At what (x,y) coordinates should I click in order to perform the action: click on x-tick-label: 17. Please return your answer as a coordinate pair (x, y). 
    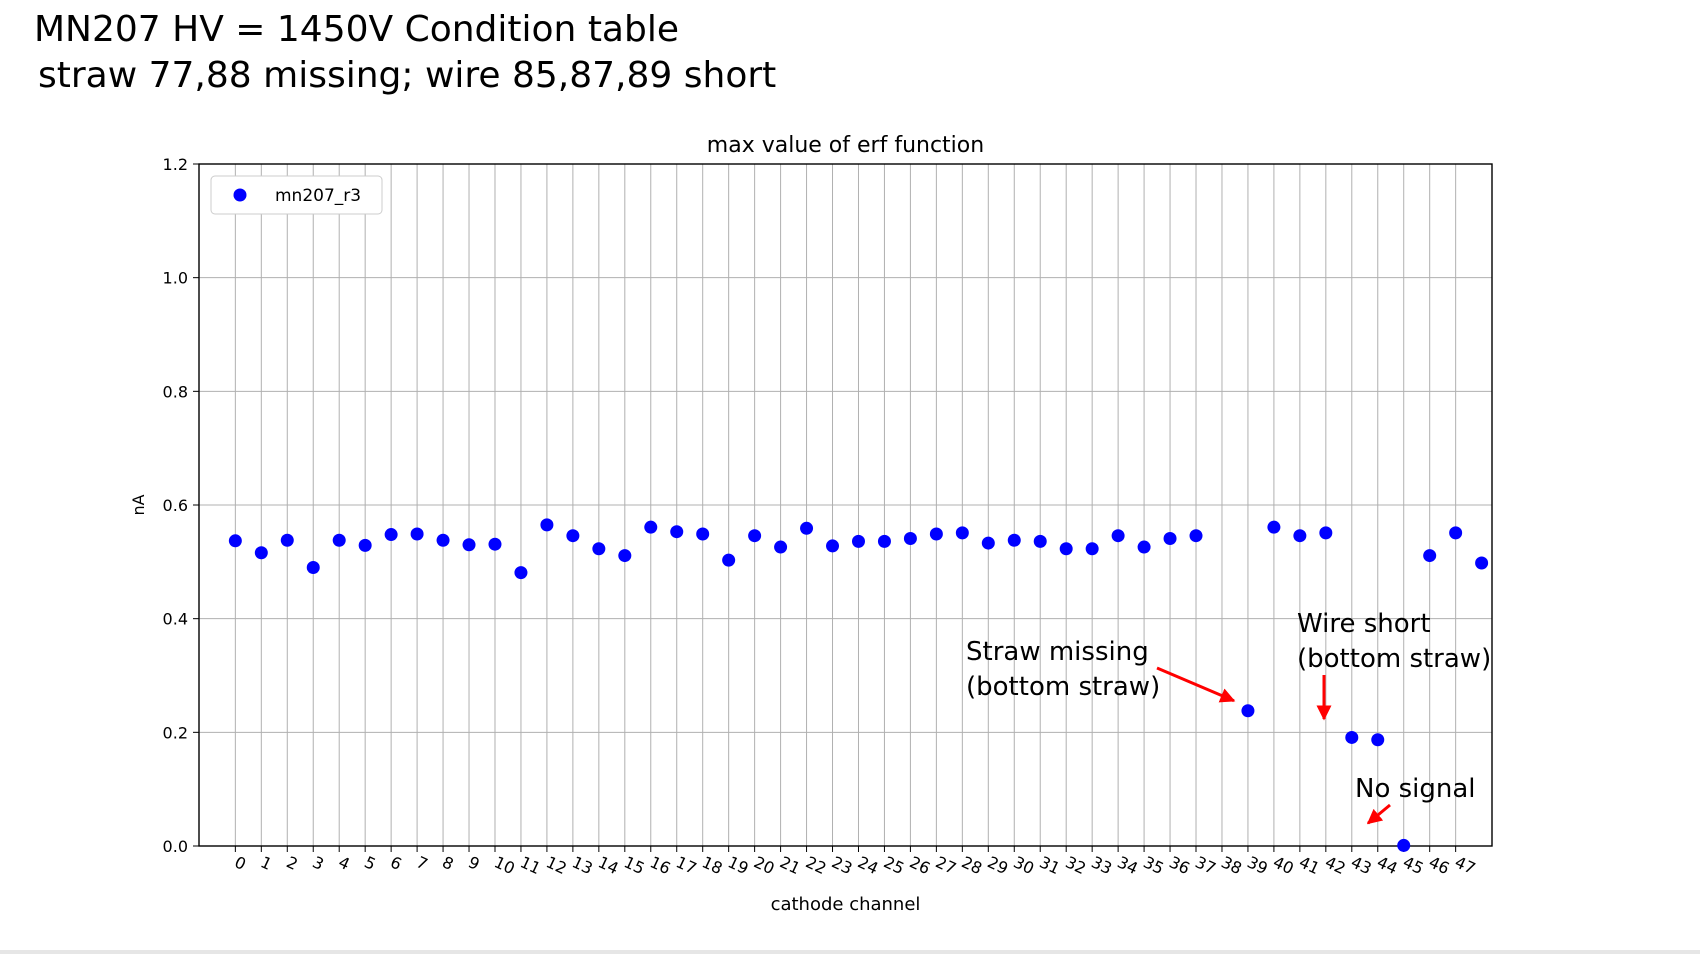
    Looking at the image, I should click on (686, 865).